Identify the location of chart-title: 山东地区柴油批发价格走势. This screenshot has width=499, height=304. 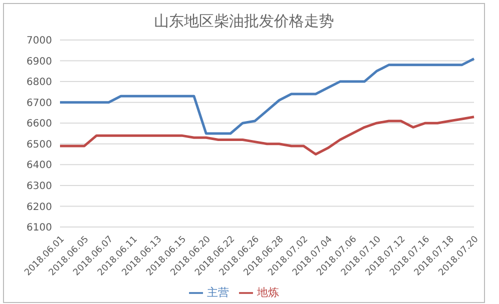
(244, 22).